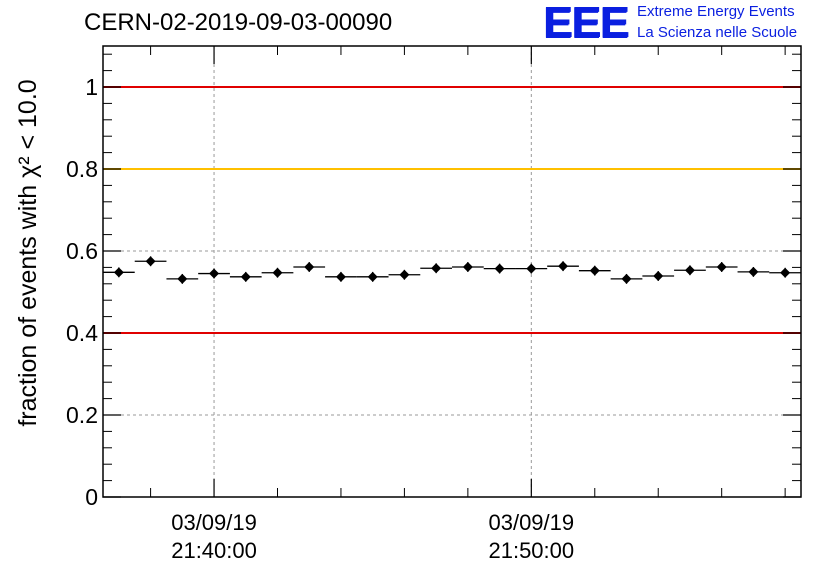 The image size is (836, 572). What do you see at coordinates (586, 23) in the screenshot?
I see `eee-logo-letters: EEE` at bounding box center [586, 23].